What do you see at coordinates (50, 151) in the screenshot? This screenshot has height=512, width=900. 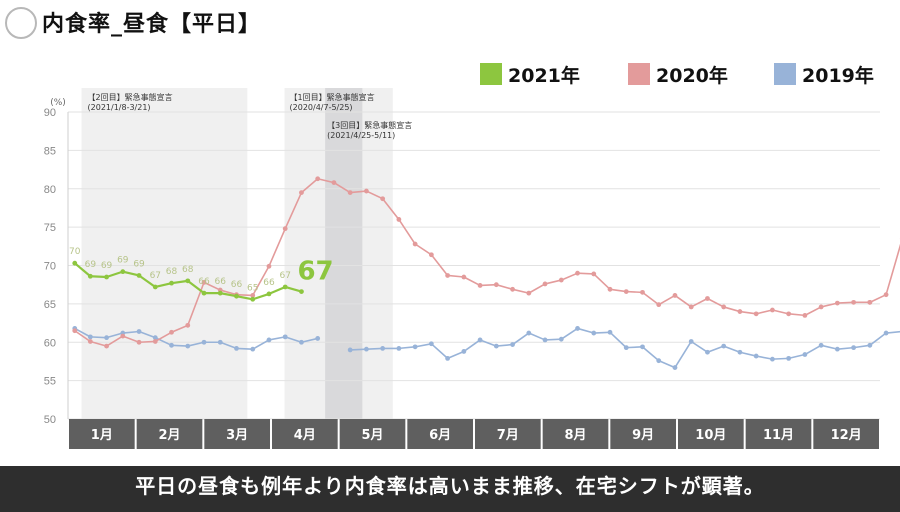 I see `y-tick-label: 85` at bounding box center [50, 151].